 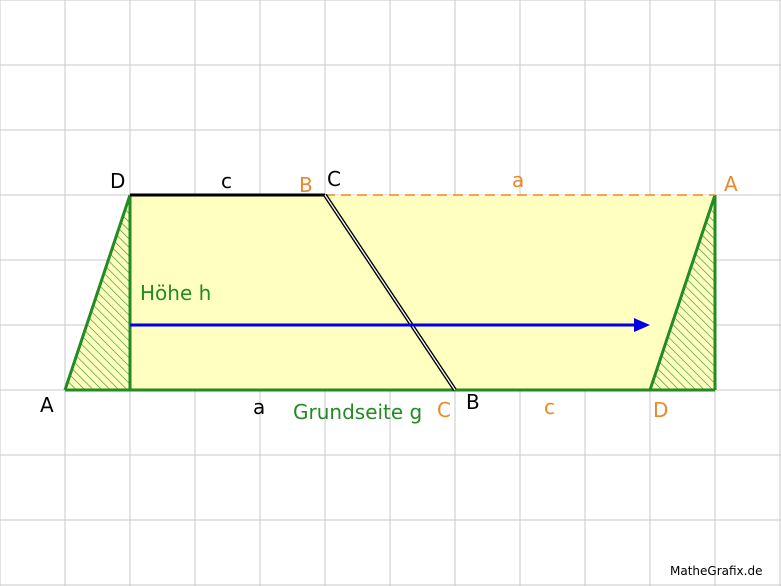 I want to click on label-height: Höhe h, so click(x=175, y=293).